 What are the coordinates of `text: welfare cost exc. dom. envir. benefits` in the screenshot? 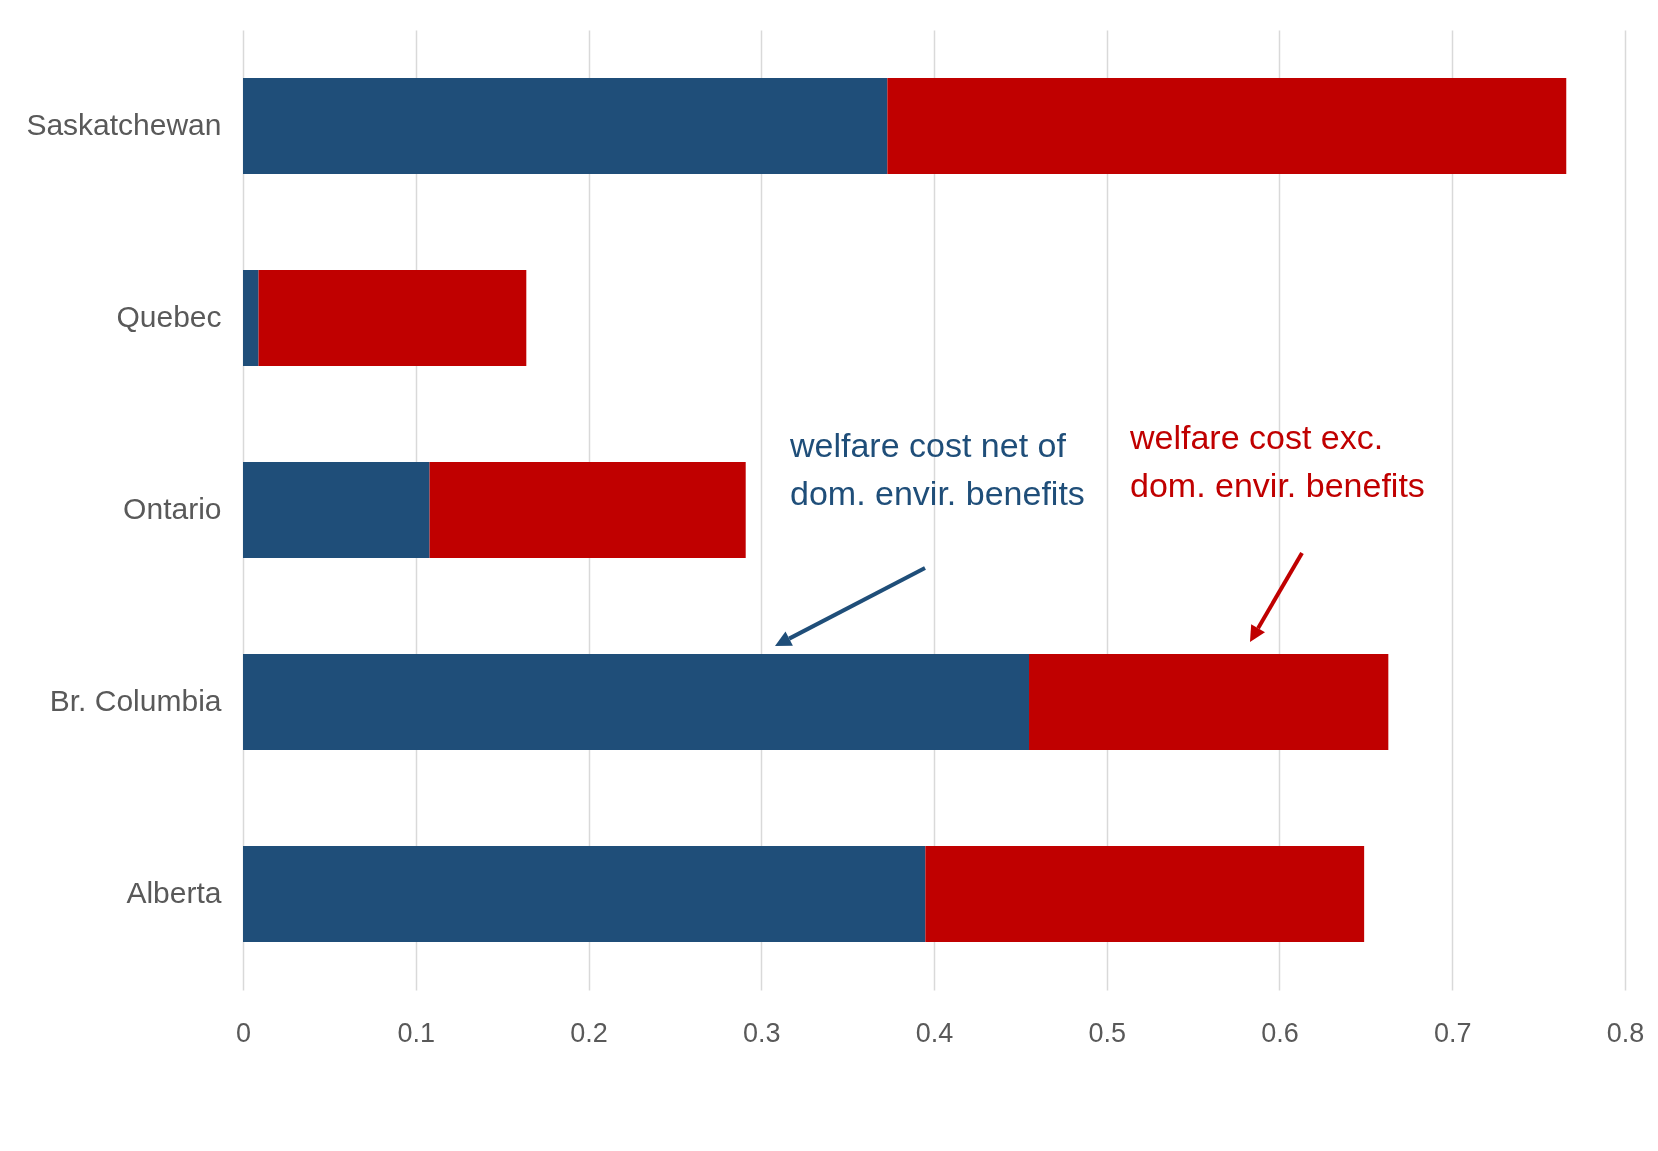 It's located at (1277, 461).